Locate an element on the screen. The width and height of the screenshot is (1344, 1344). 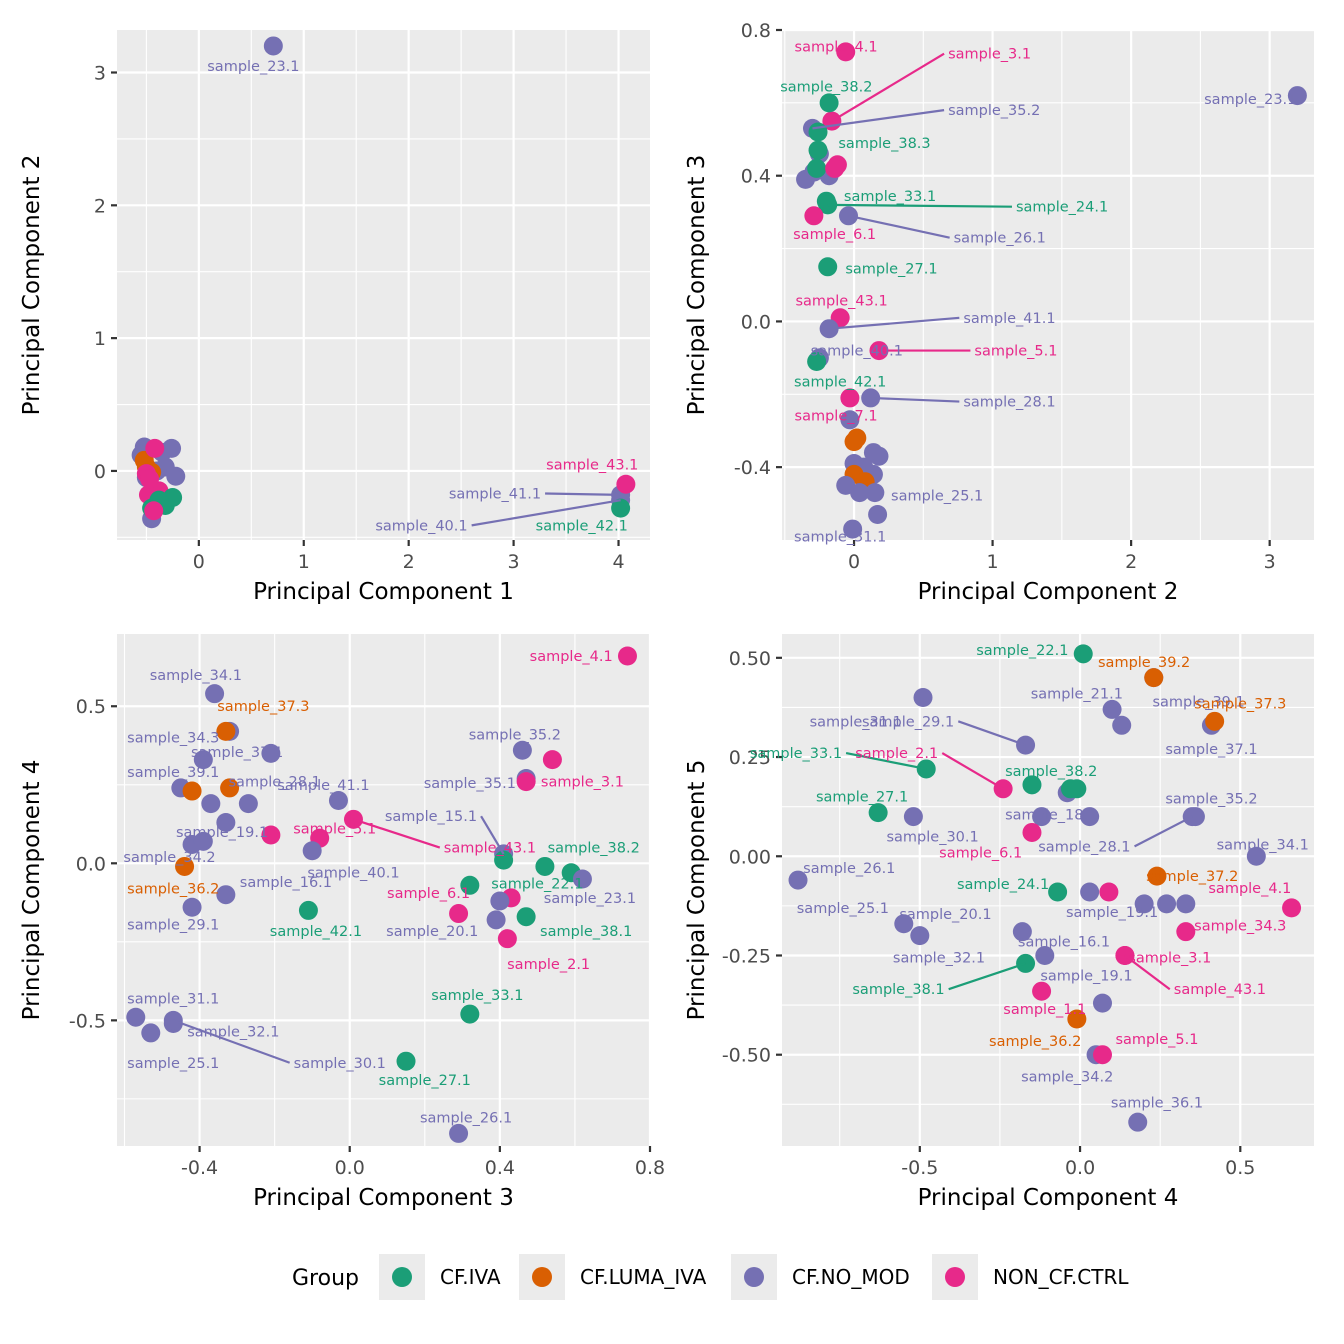
y-tick-label: 2 is located at coordinates (100, 206).